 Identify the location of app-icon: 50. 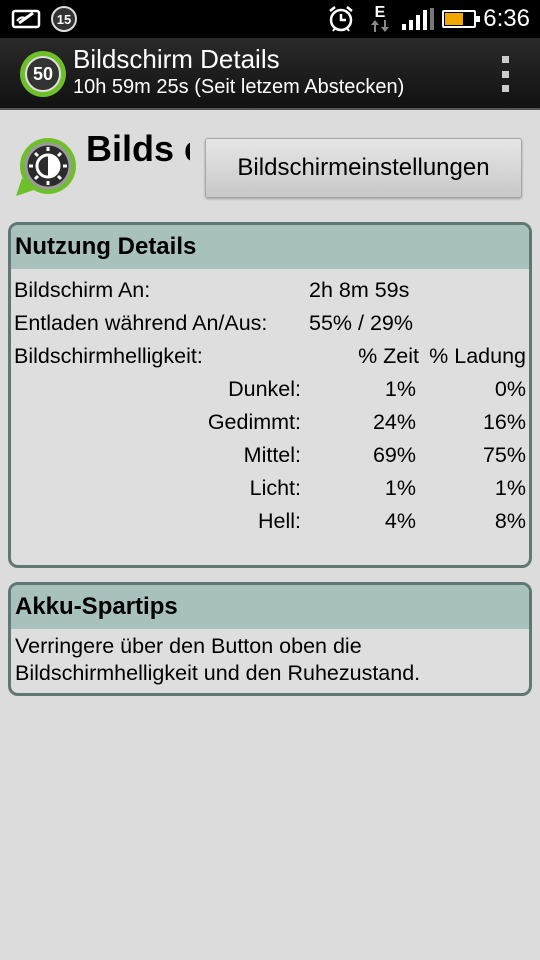
(43, 74).